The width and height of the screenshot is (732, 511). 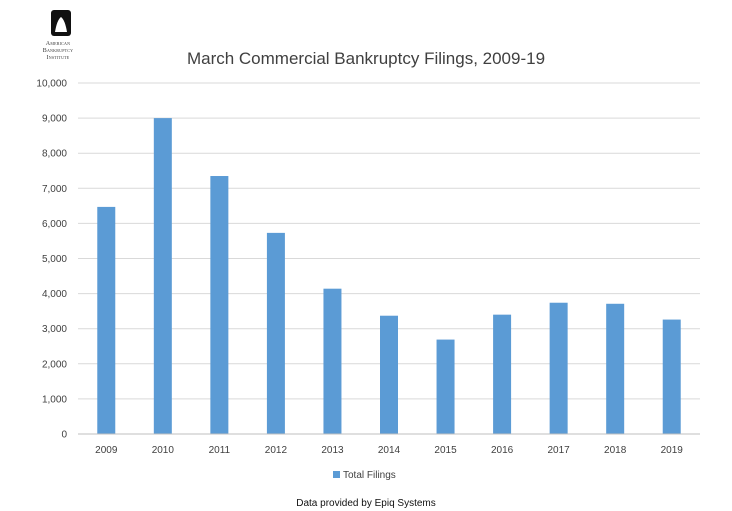 I want to click on x-tick-label: 2009, so click(x=106, y=450).